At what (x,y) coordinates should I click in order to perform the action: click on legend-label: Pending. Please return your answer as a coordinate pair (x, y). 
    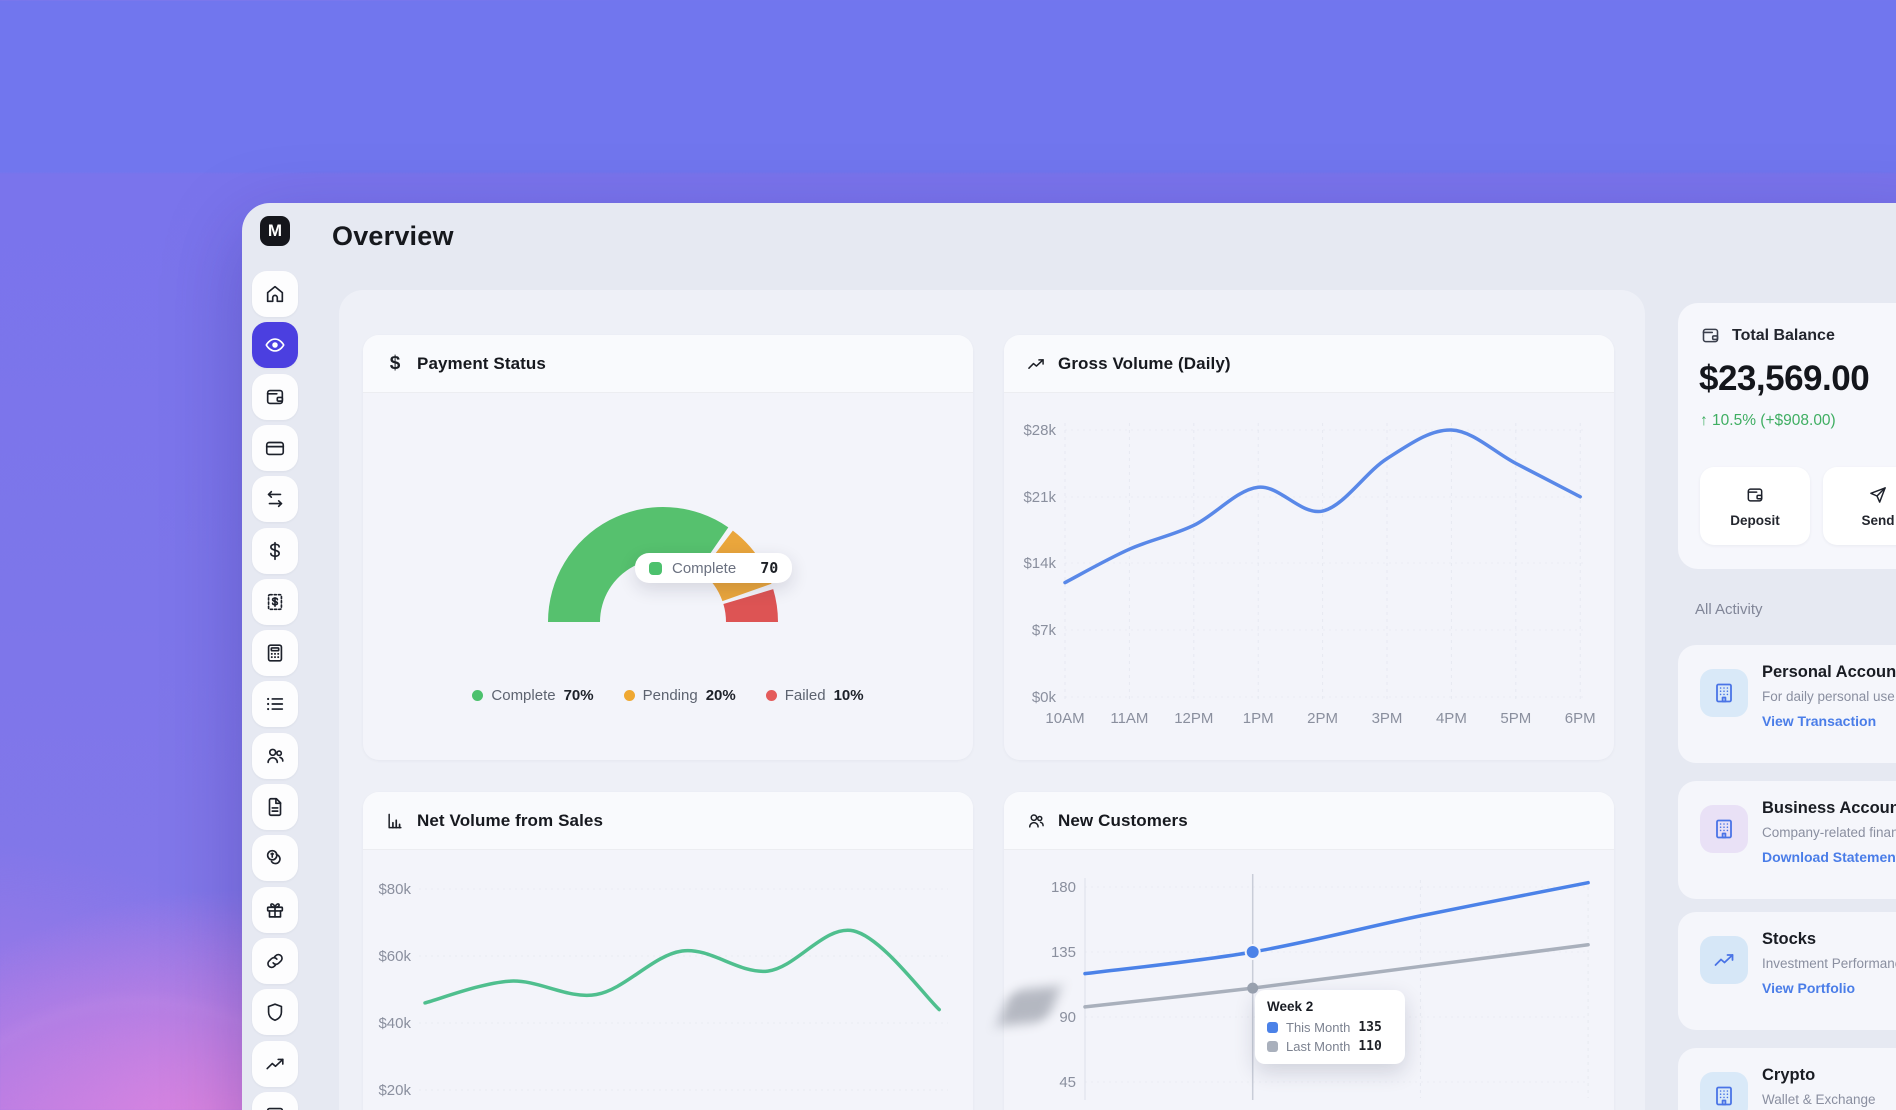
    Looking at the image, I should click on (670, 695).